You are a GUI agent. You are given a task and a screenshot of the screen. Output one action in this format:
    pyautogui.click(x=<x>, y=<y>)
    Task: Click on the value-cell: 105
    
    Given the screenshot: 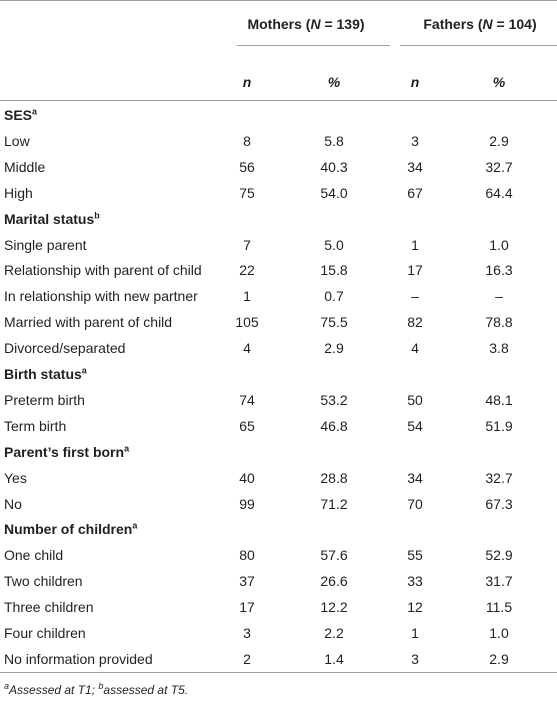 What is the action you would take?
    pyautogui.click(x=247, y=322)
    